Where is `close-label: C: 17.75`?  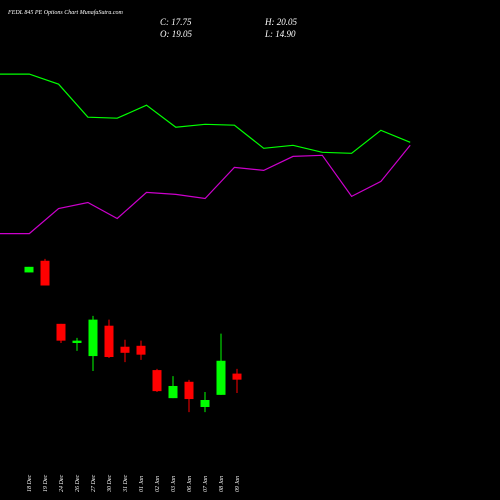 close-label: C: 17.75 is located at coordinates (176, 22).